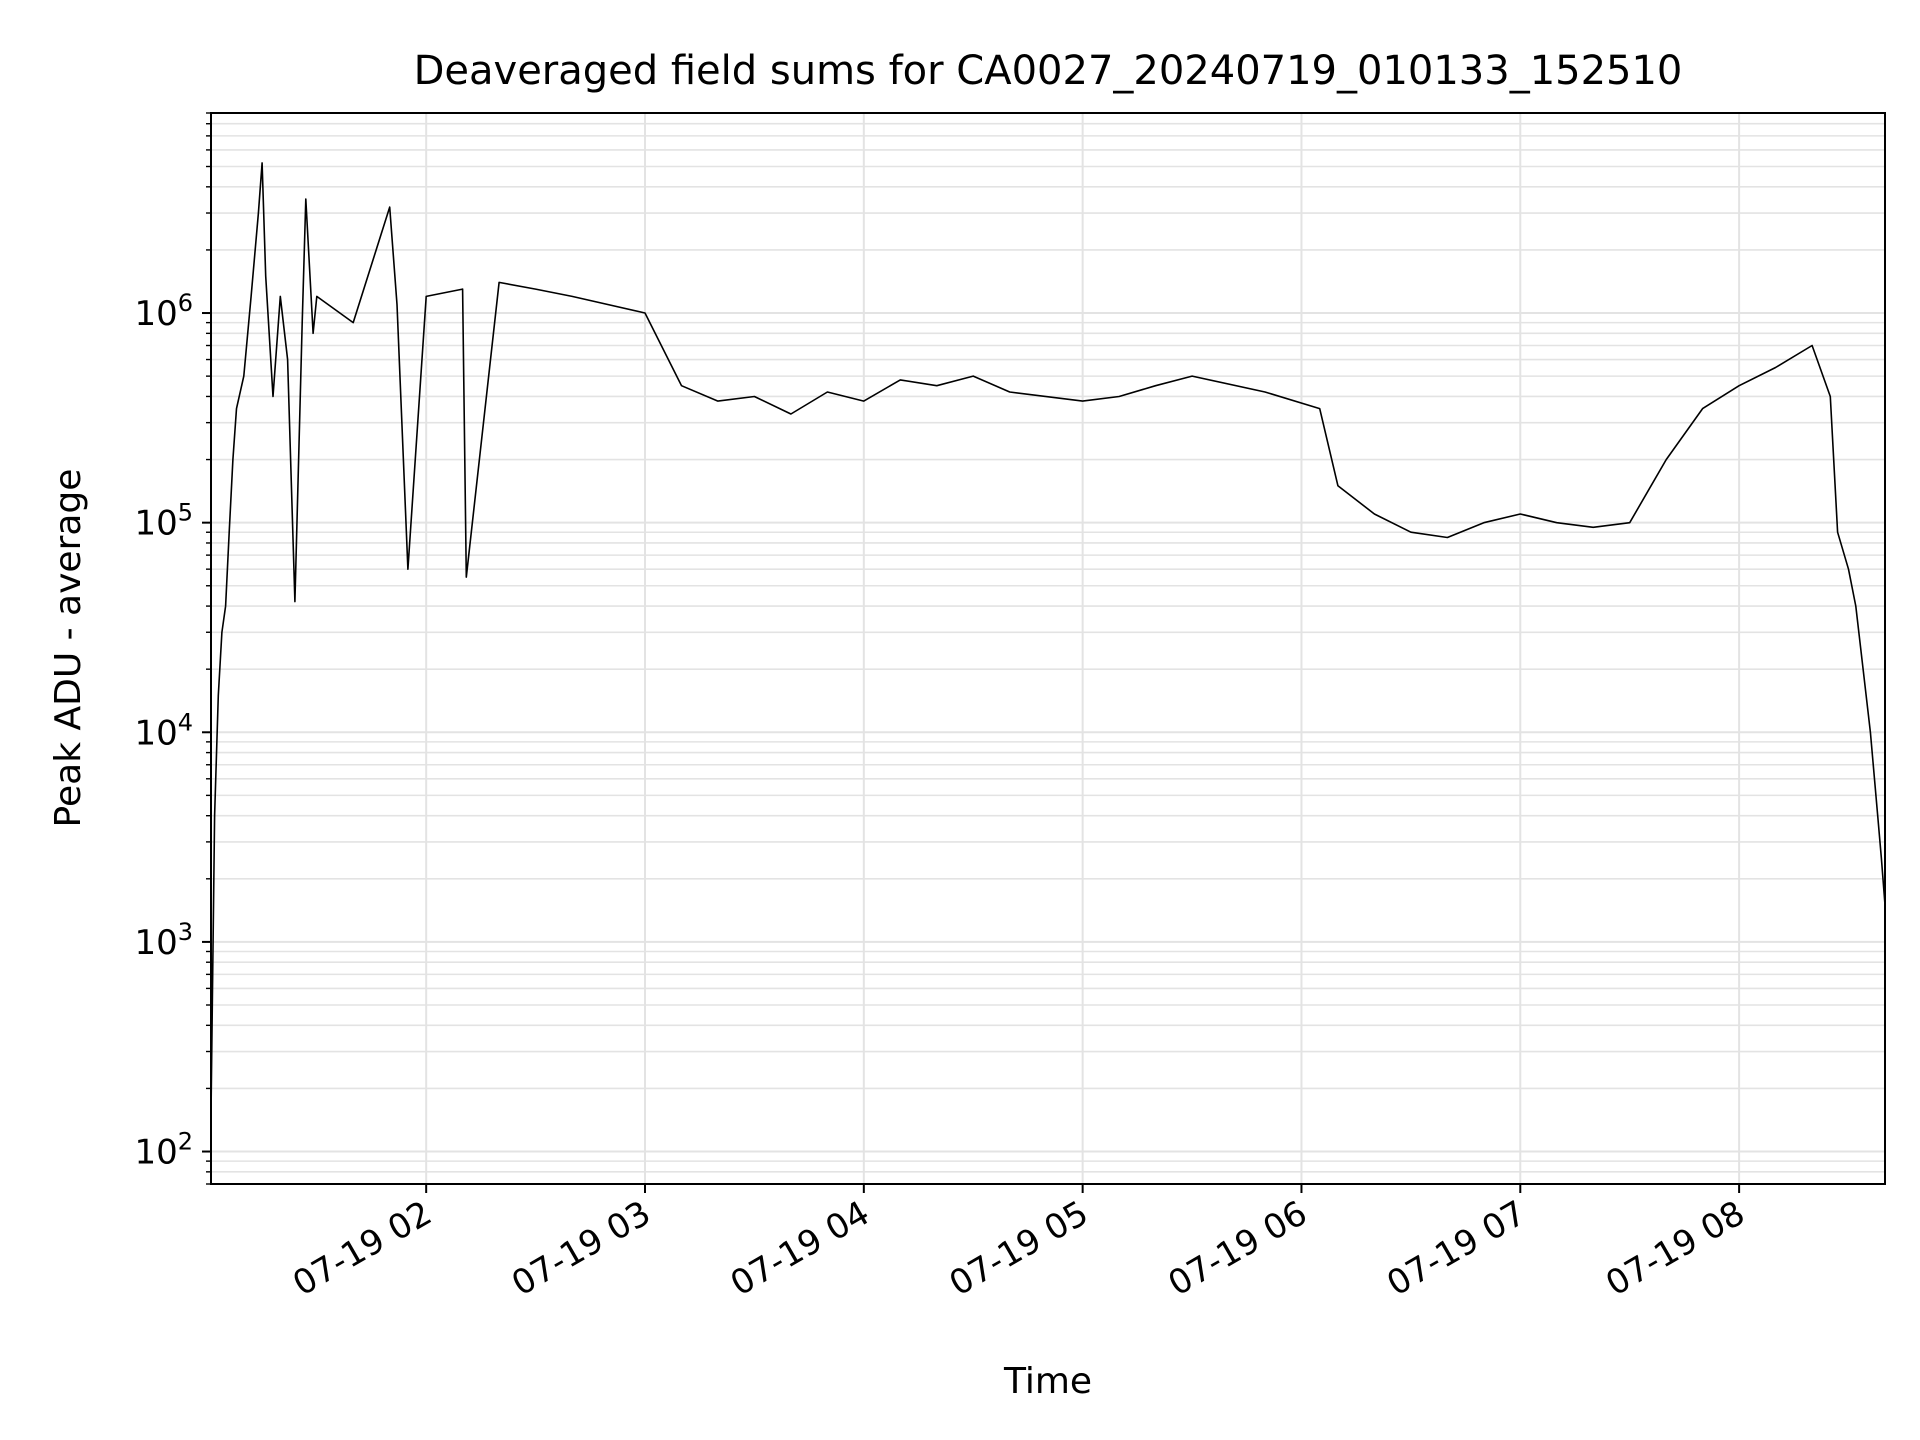 The height and width of the screenshot is (1440, 1920). I want to click on y-tick-label: 10⁵, so click(163, 521).